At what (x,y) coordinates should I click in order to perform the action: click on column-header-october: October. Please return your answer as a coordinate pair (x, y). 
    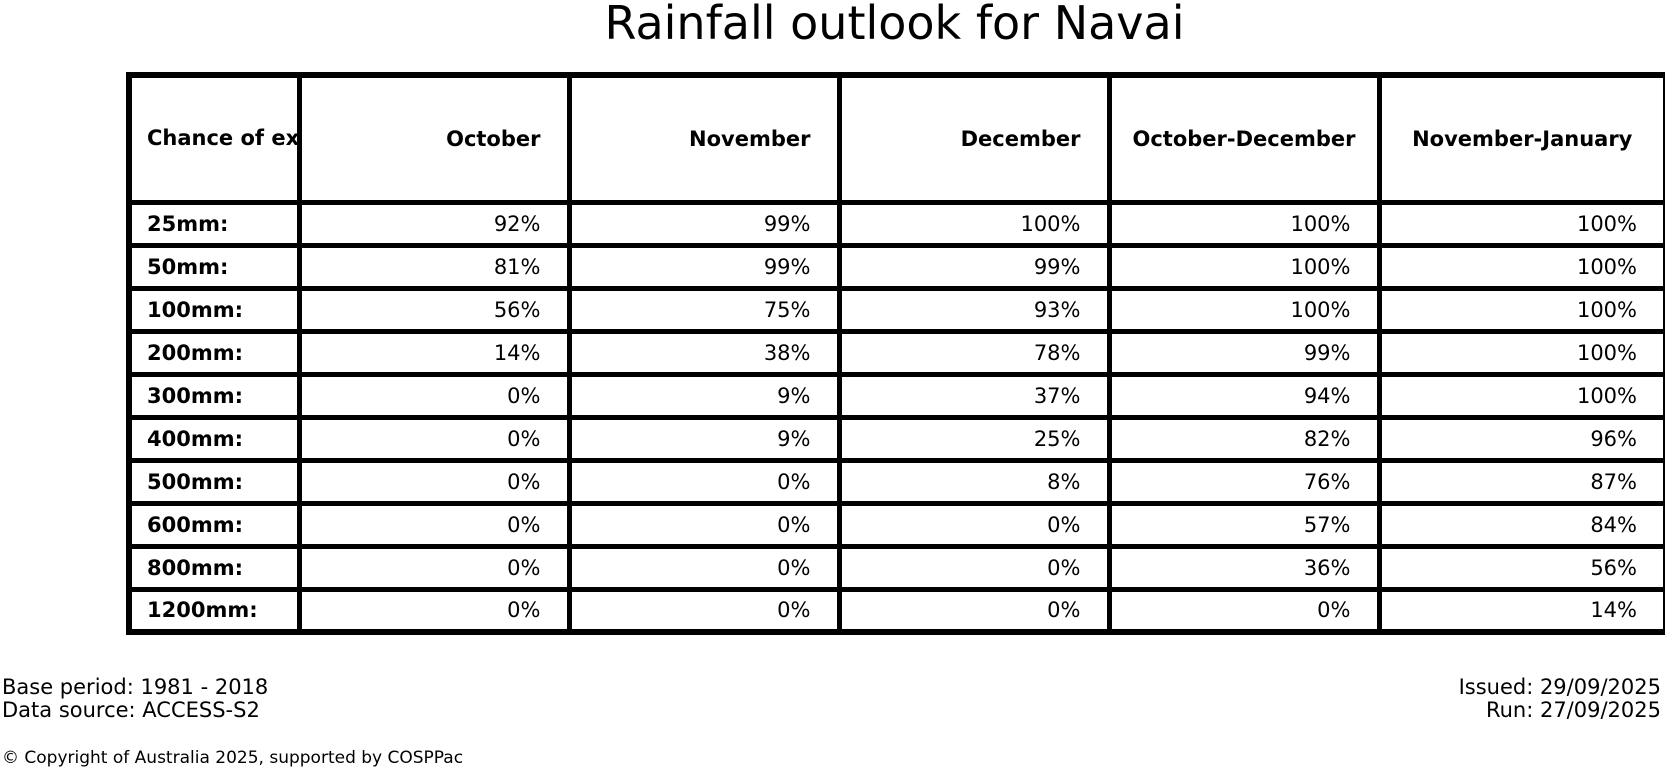
    Looking at the image, I should click on (434, 138).